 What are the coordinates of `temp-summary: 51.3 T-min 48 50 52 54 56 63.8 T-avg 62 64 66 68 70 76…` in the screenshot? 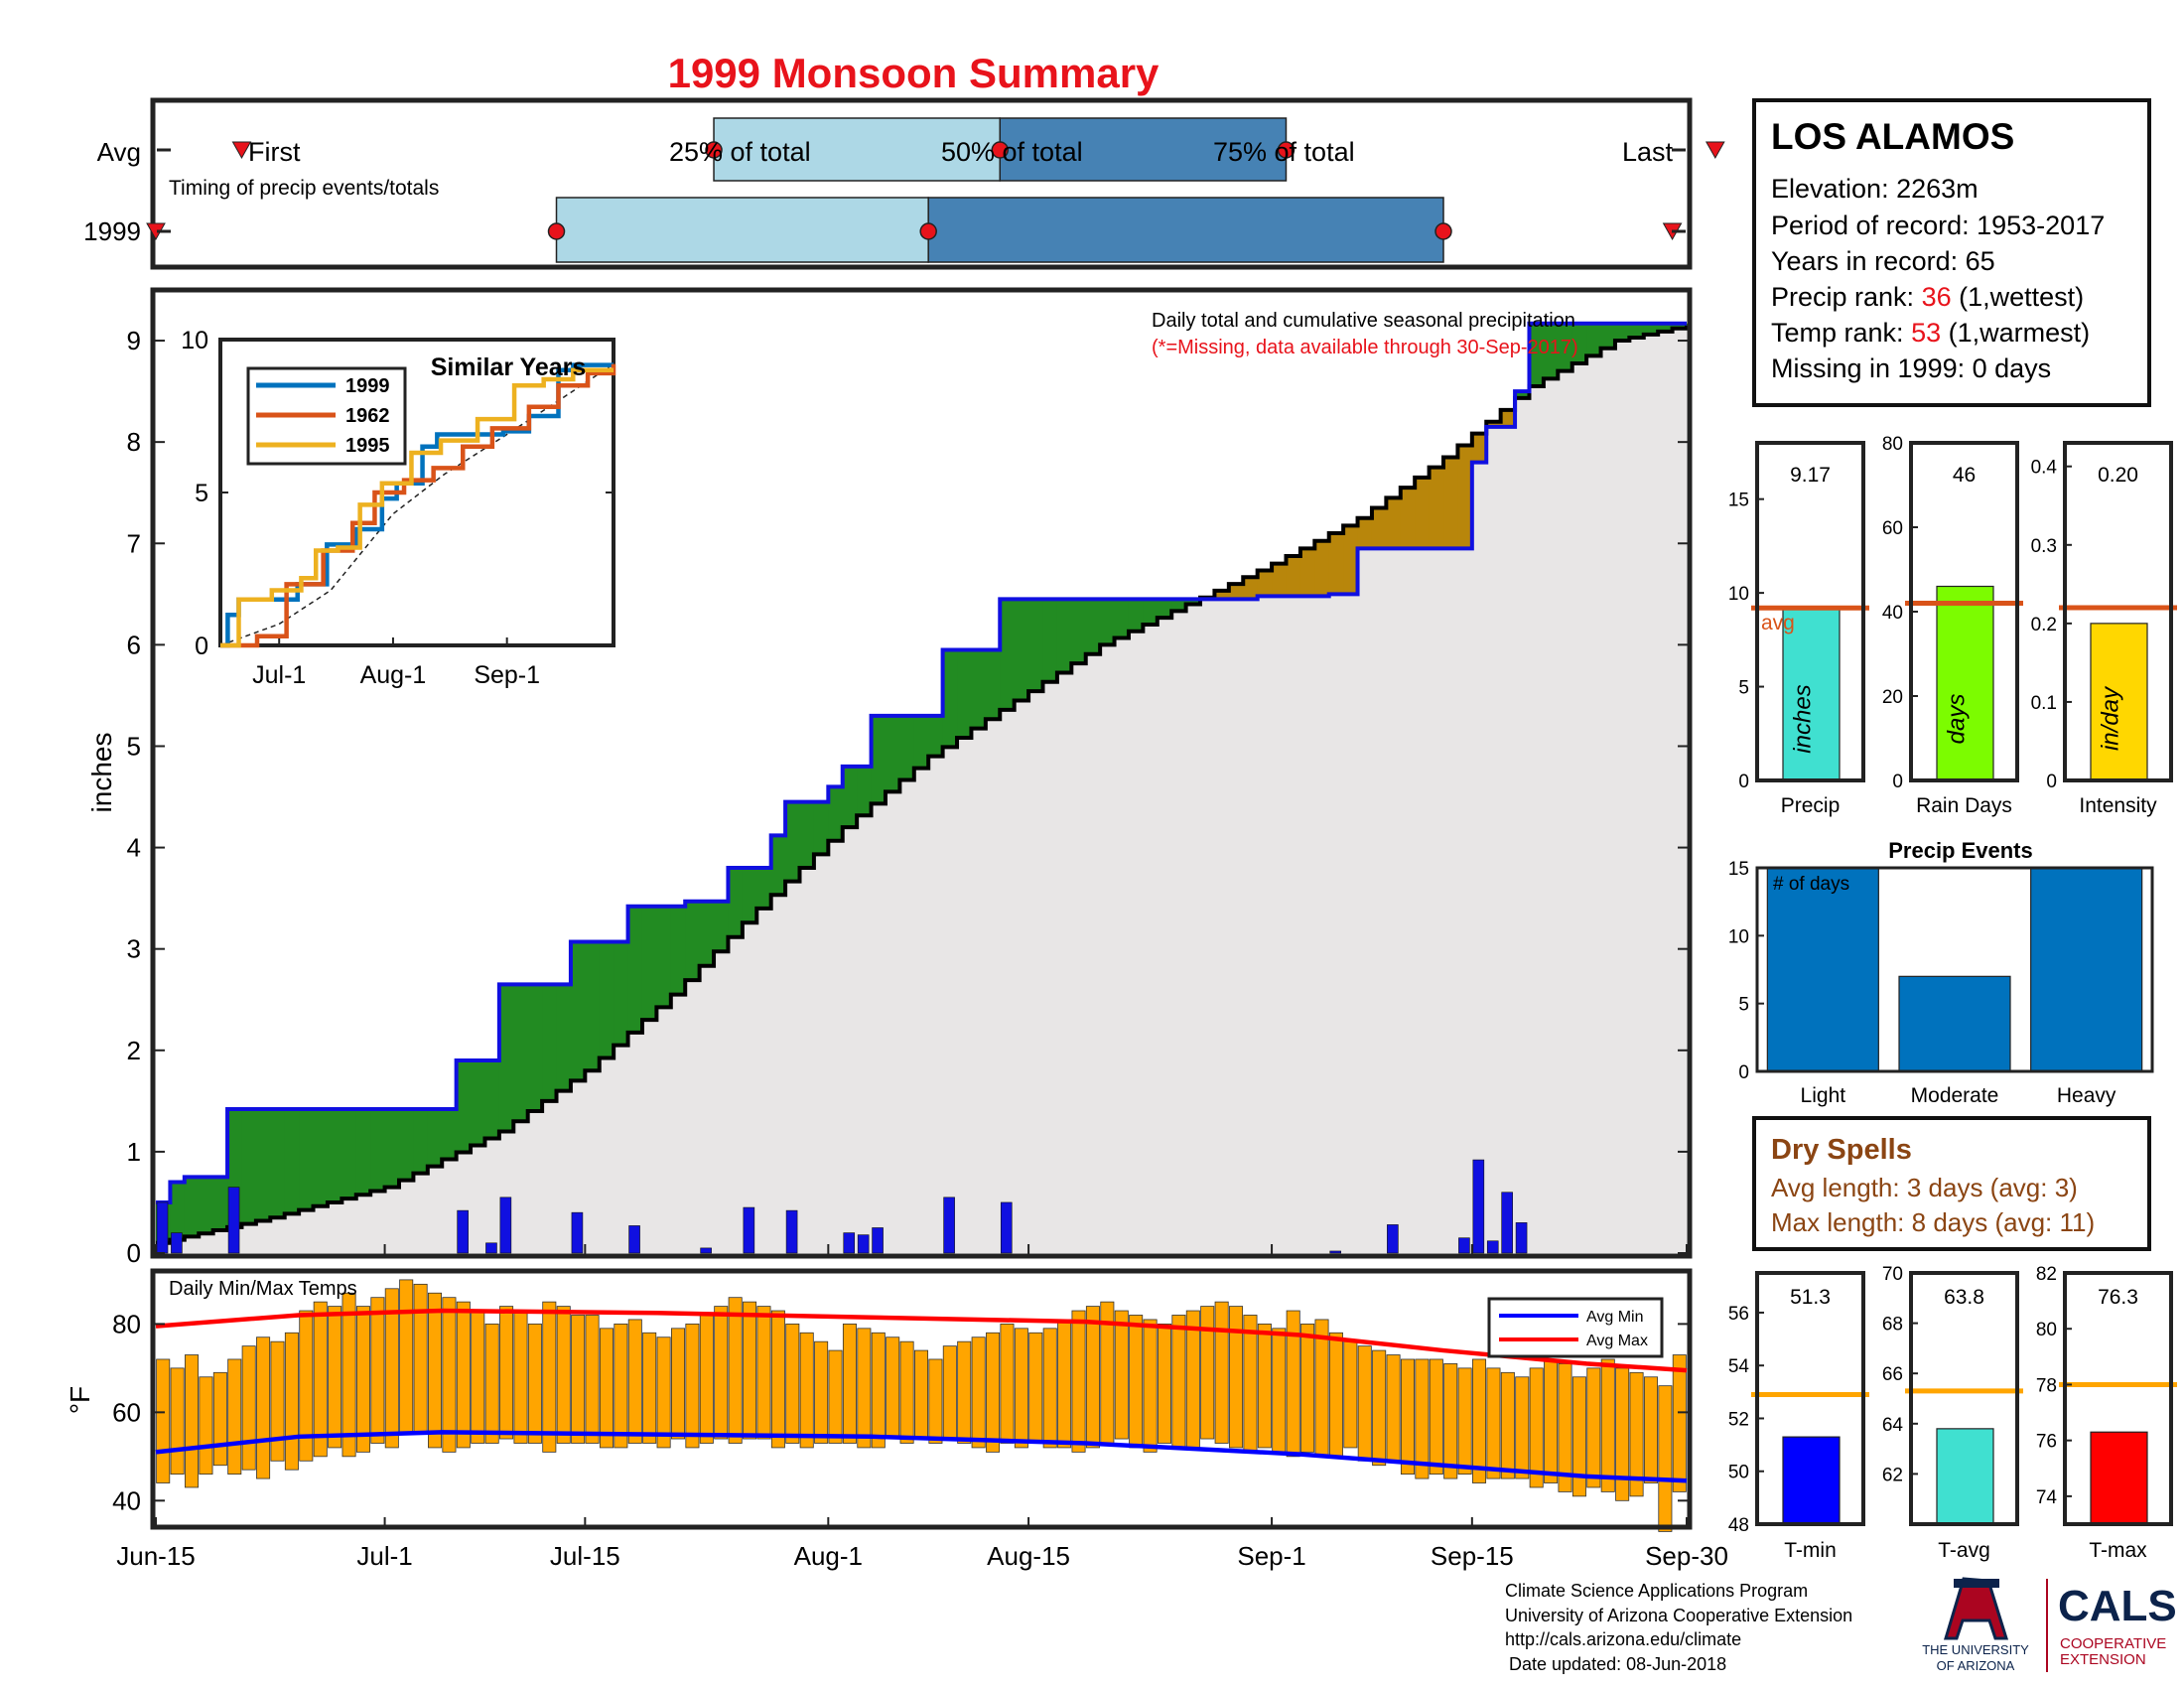 It's located at (1952, 1413).